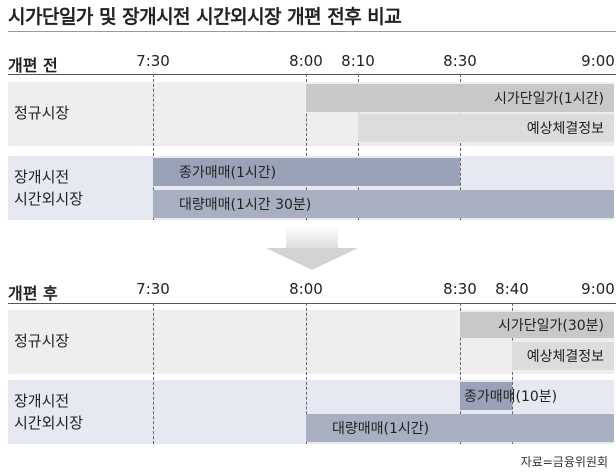 The width and height of the screenshot is (616, 472). Describe the element at coordinates (153, 61) in the screenshot. I see `before-time-0730: 7:30` at that location.